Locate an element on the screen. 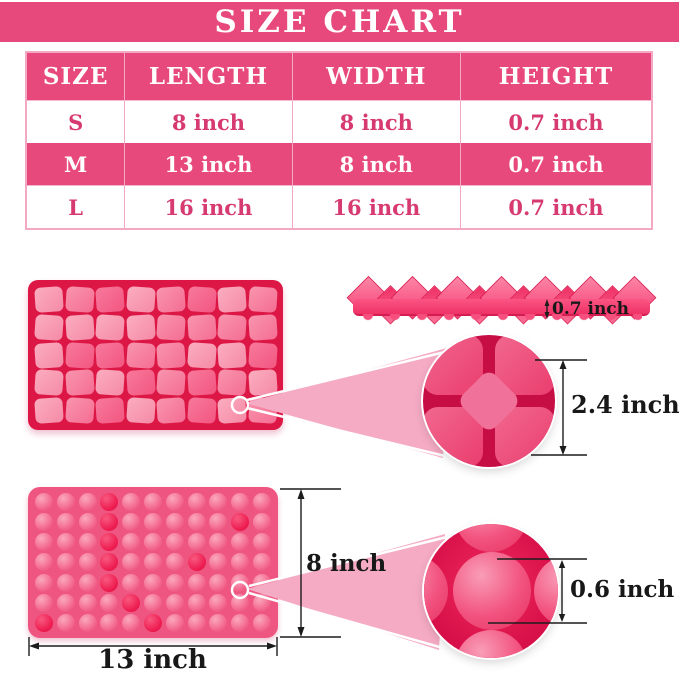 The width and height of the screenshot is (679, 674). header-cell-height: HEIGHT is located at coordinates (555, 76).